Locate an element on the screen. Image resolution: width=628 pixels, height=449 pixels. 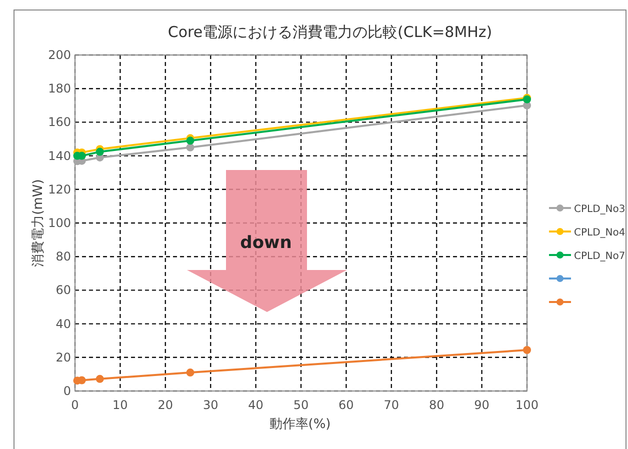
legend-label: CPLD_No4 is located at coordinates (600, 233).